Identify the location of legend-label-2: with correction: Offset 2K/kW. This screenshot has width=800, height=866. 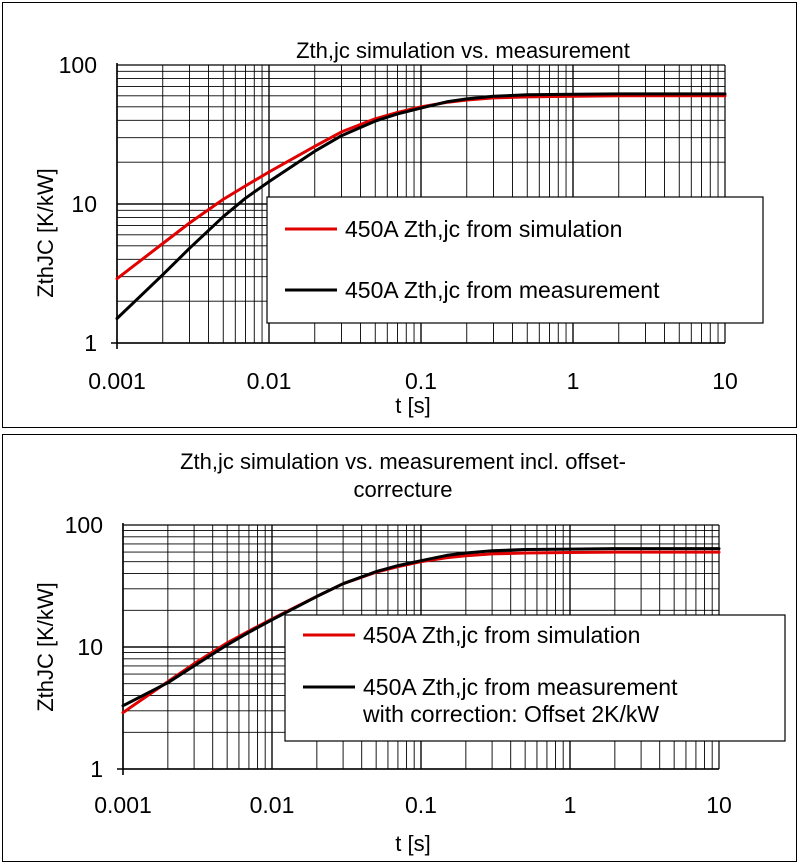
(510, 714).